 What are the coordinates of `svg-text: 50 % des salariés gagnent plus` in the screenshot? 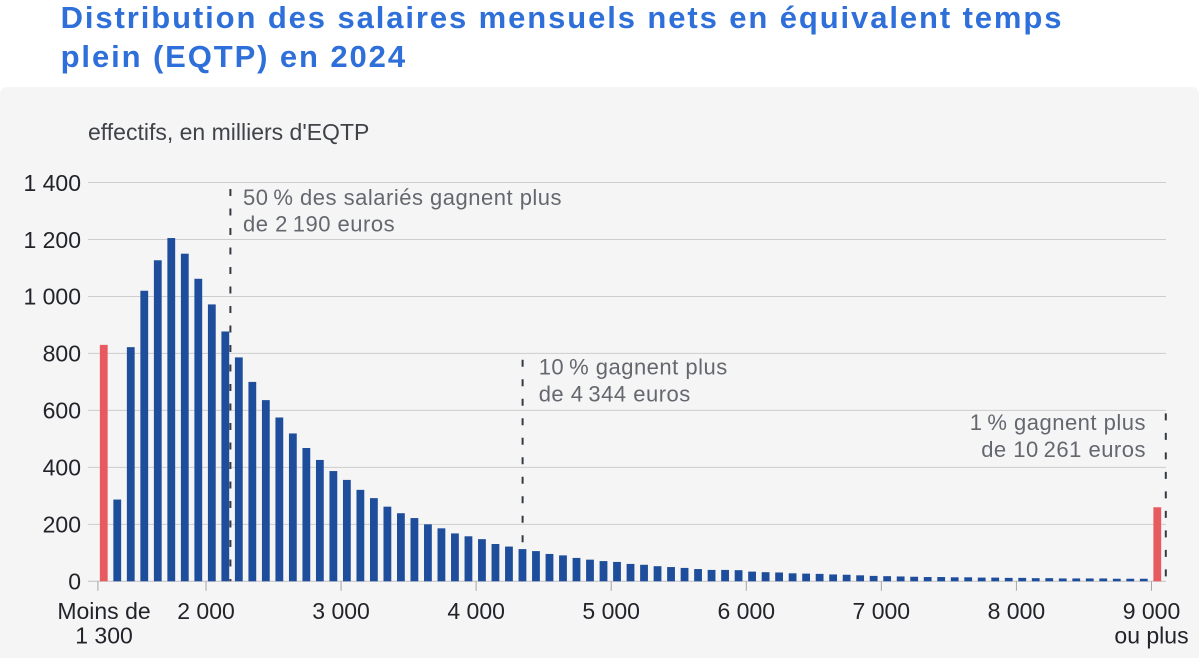 It's located at (402, 197).